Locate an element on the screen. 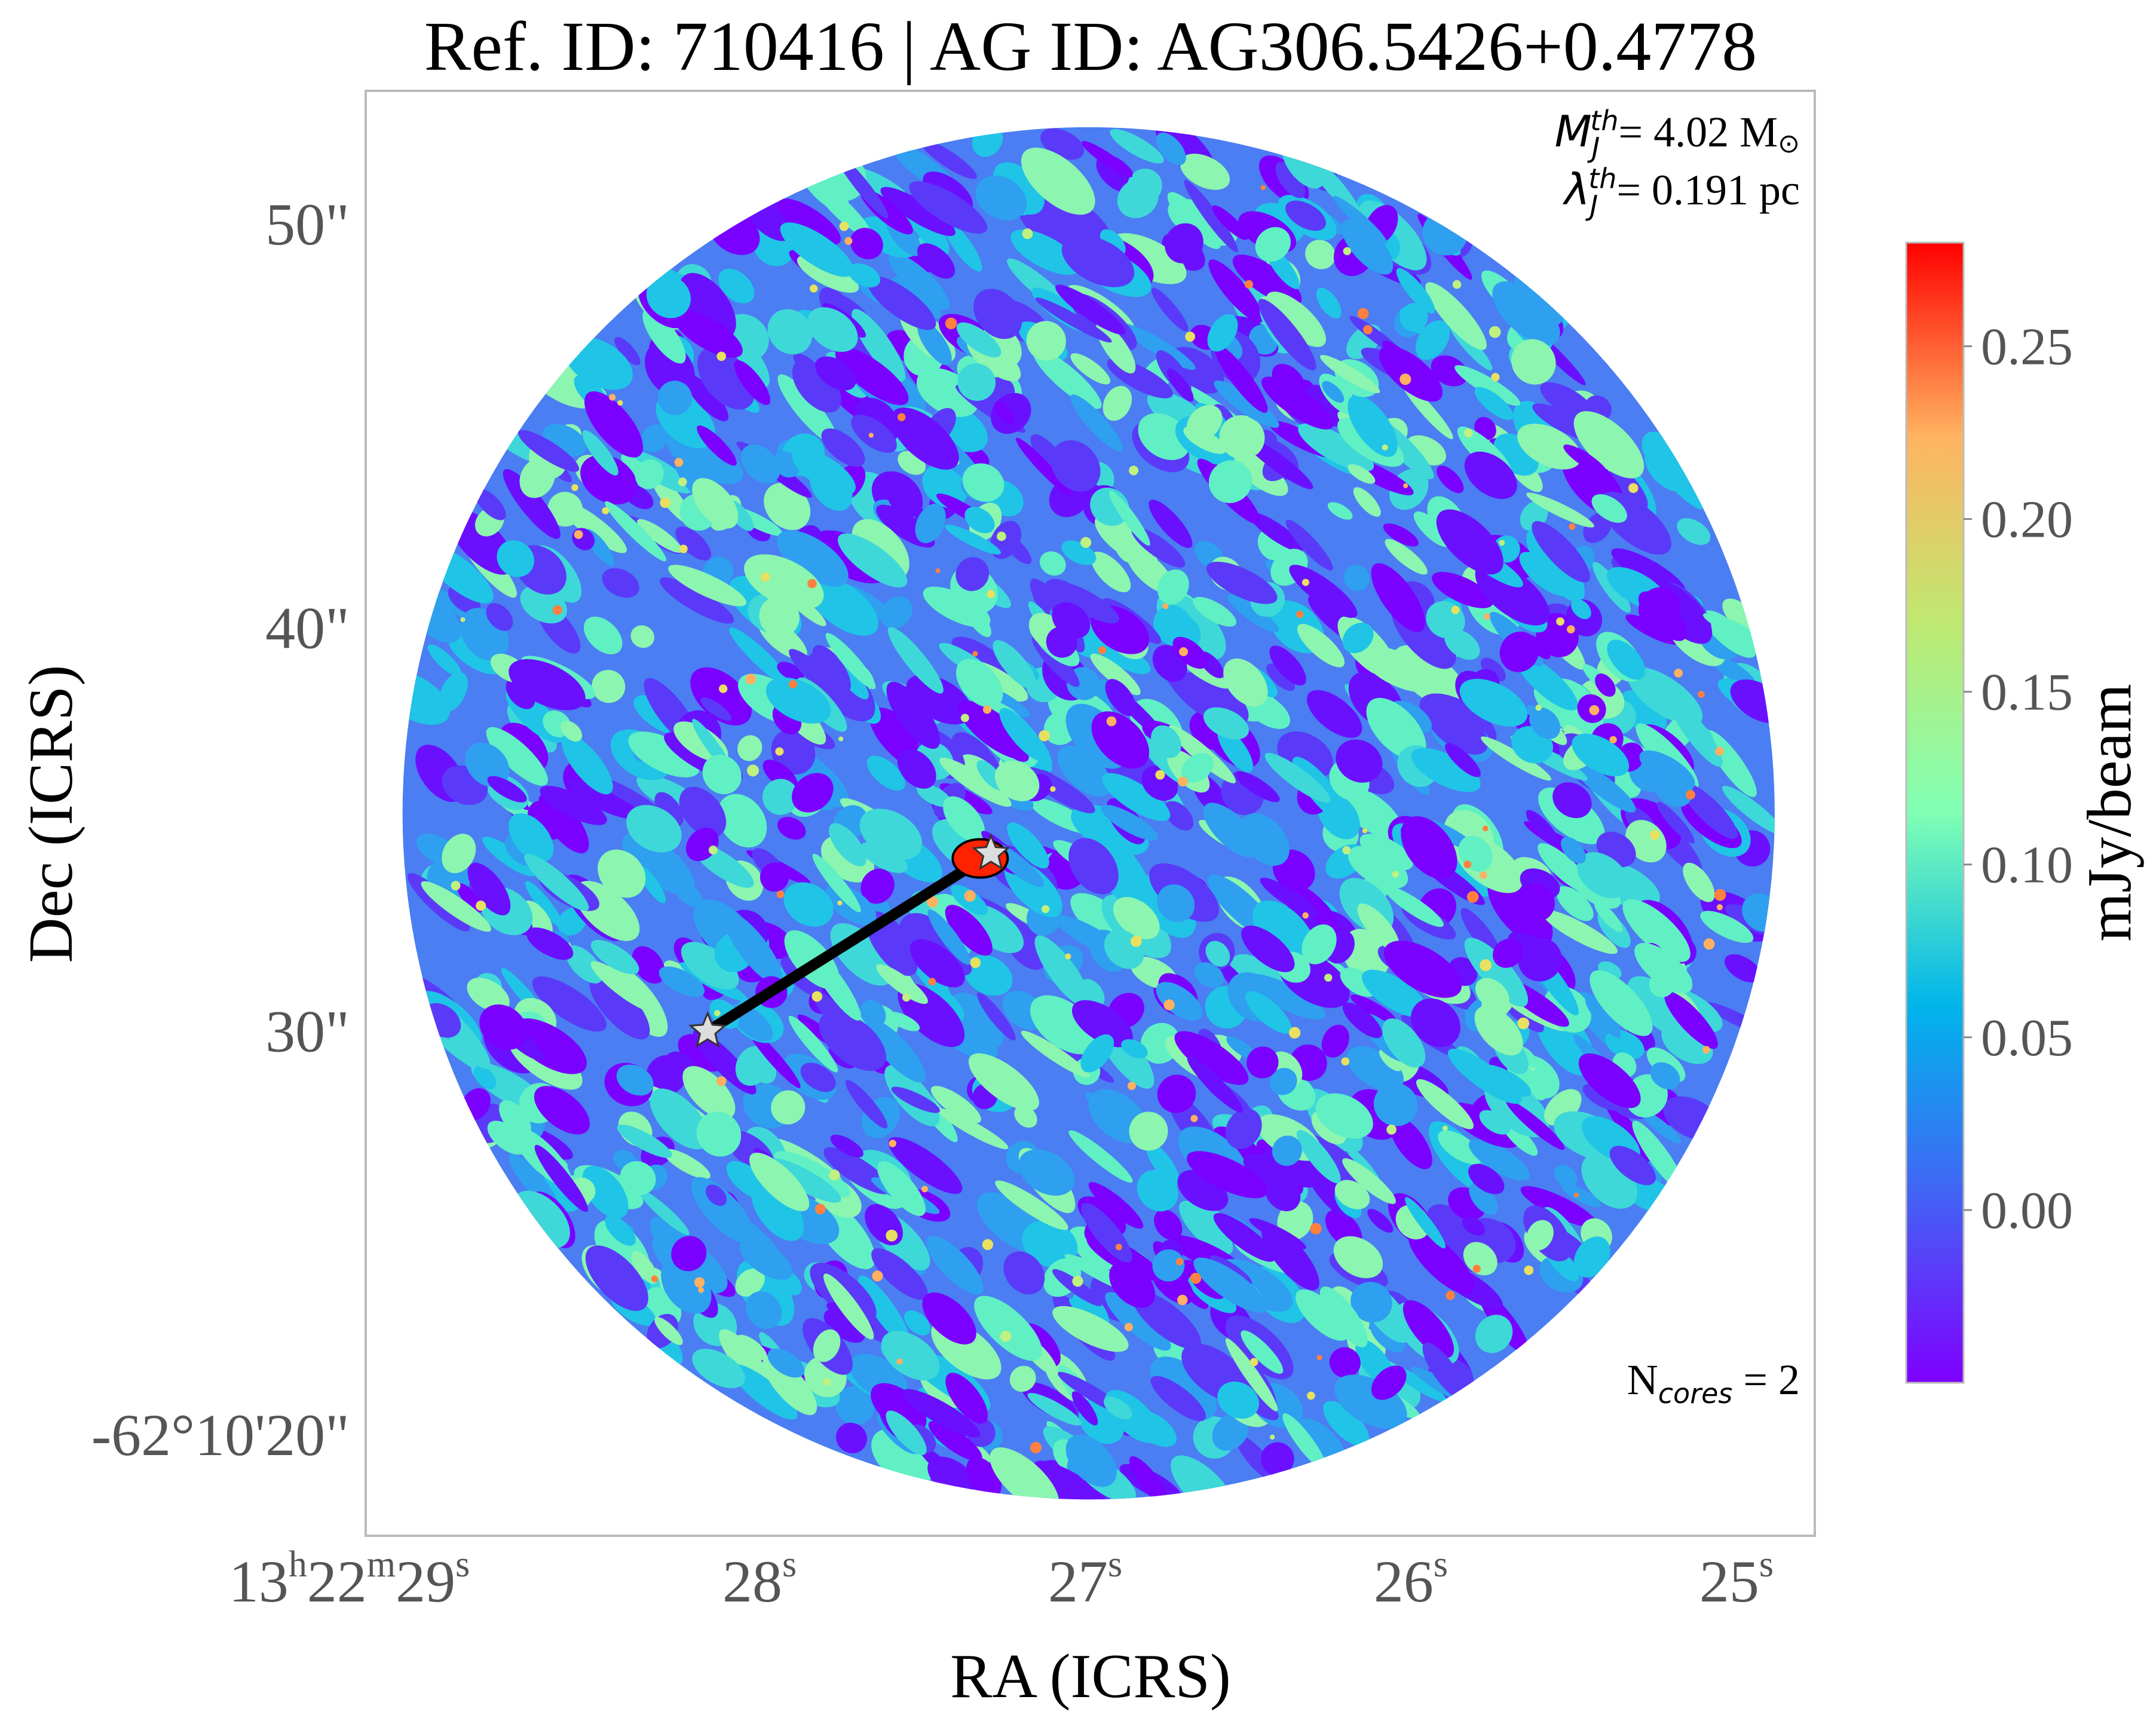 This screenshot has height=1718, width=2156. colorbar: 0.00 0.05 0.10 0.15 0.20 0.25 mJy/beam is located at coordinates (2024, 812).